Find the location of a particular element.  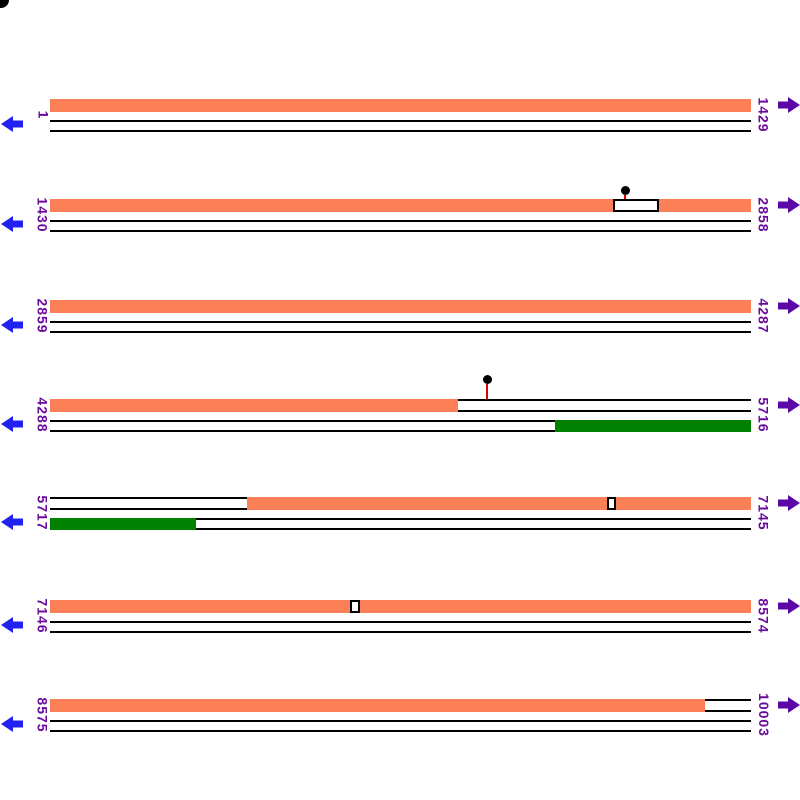

row-end-coordinate: 7145 is located at coordinates (764, 513).